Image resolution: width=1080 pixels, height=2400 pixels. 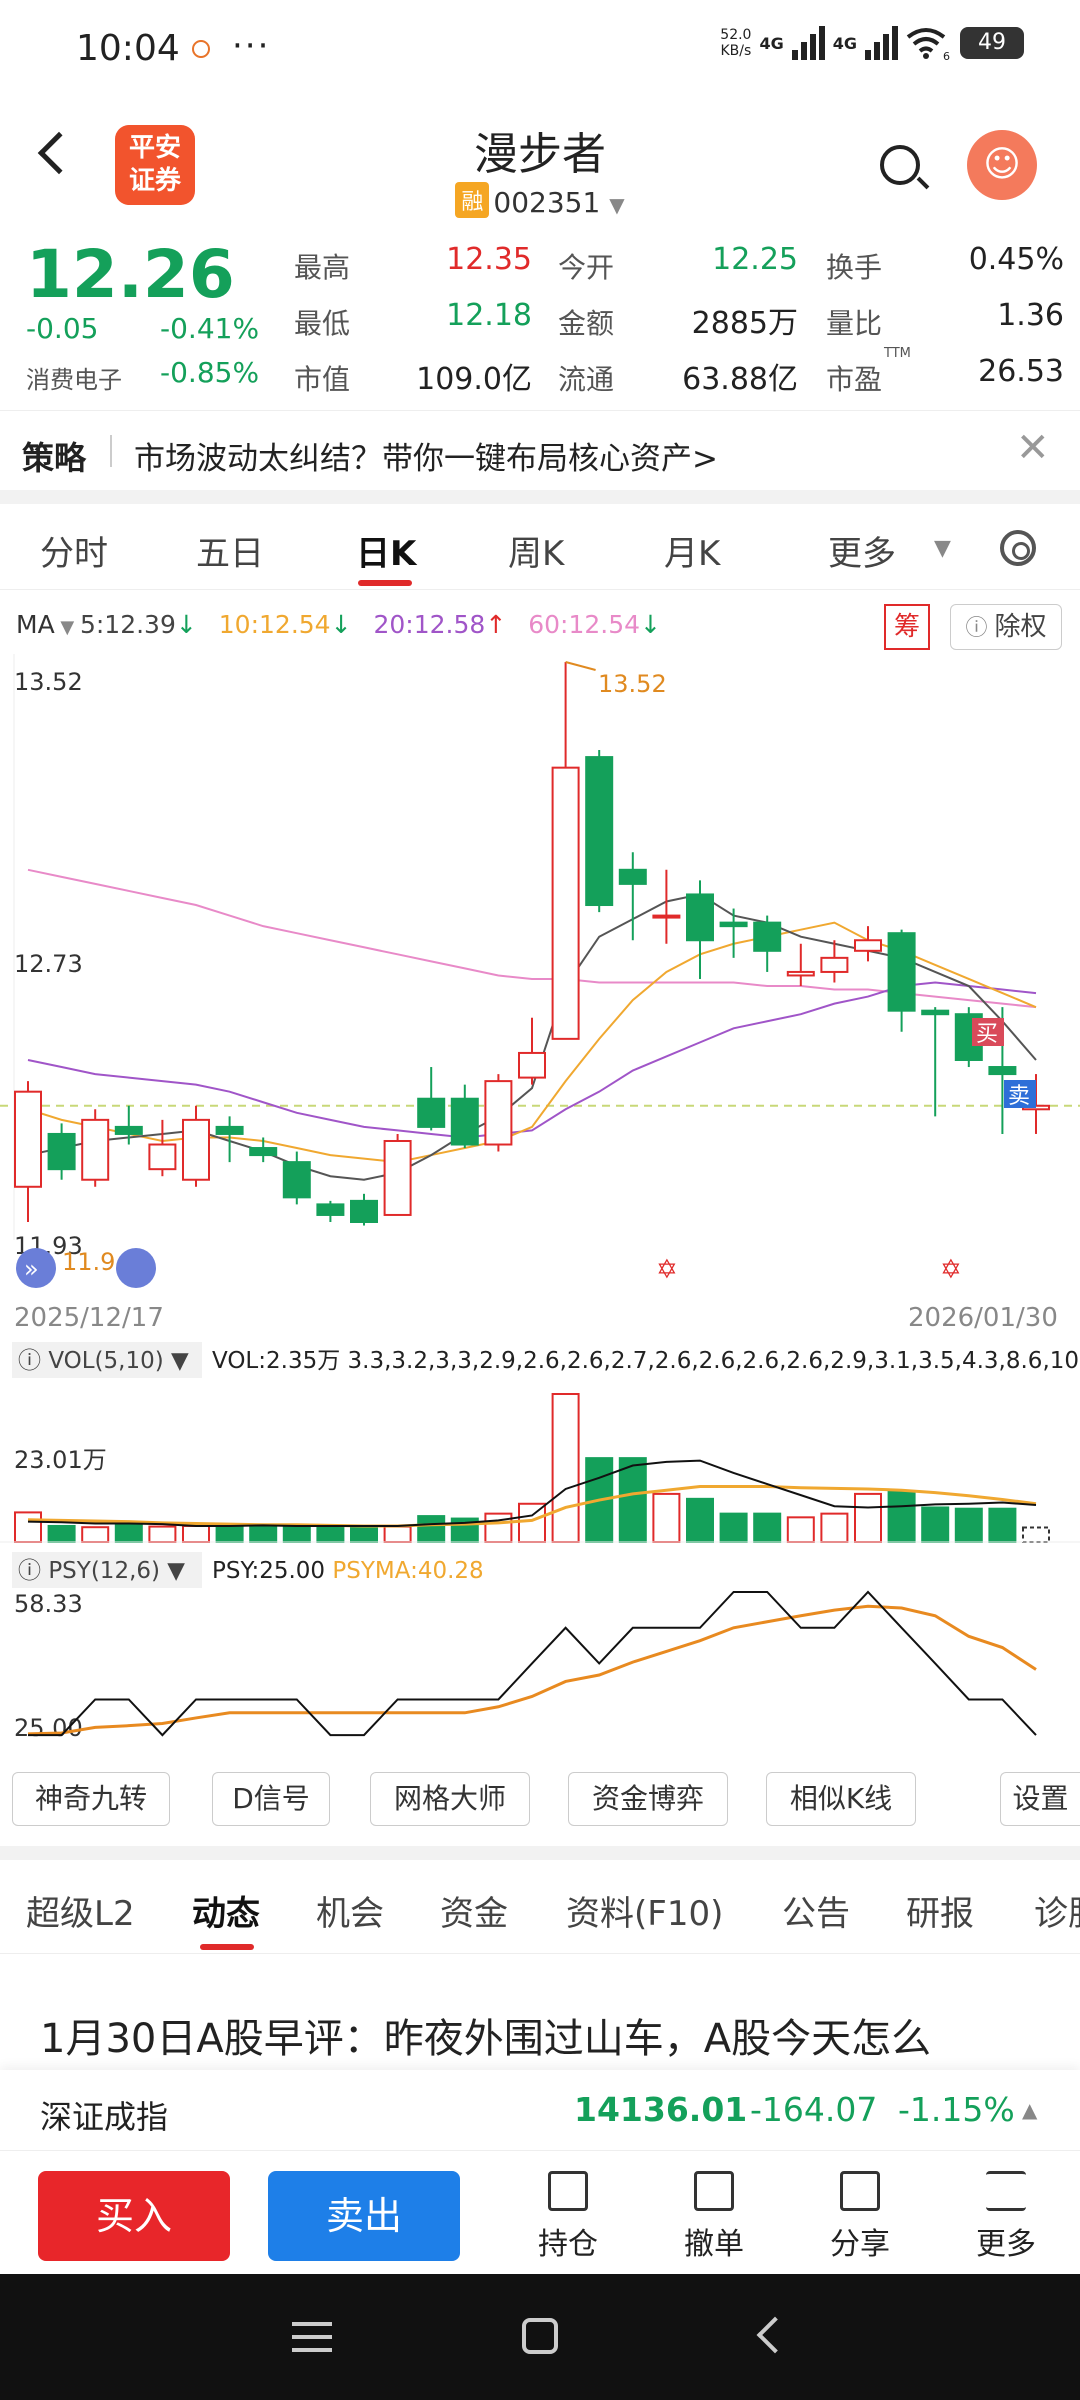 What do you see at coordinates (1040, 1799) in the screenshot?
I see `tool-settings: 设置` at bounding box center [1040, 1799].